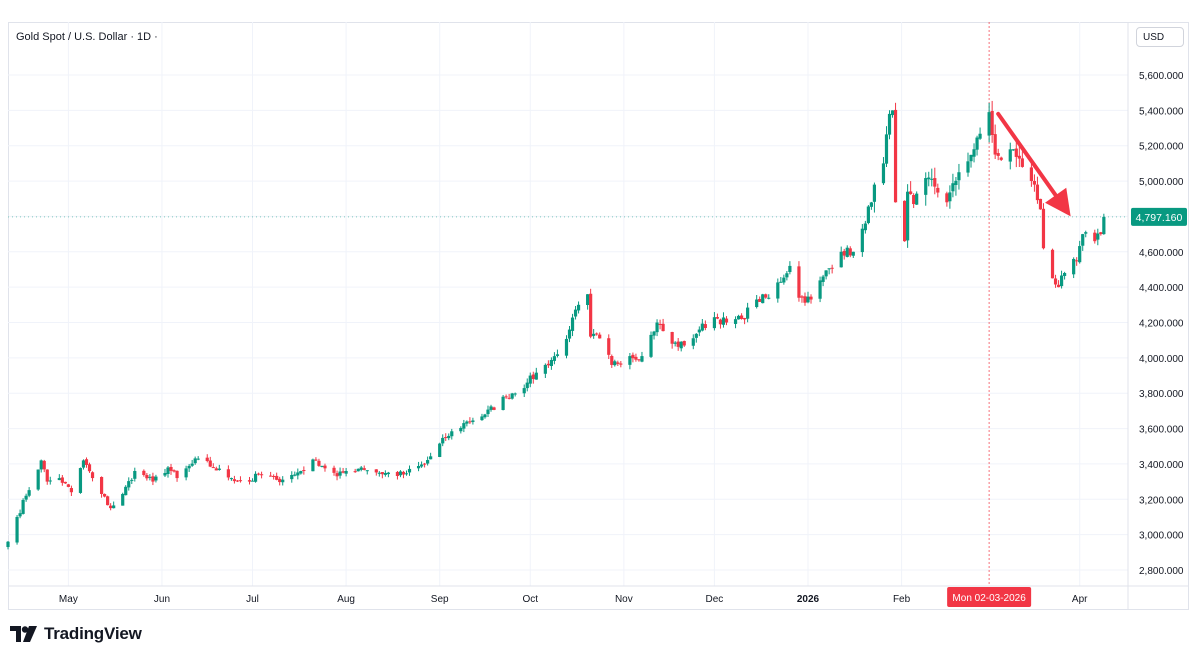 This screenshot has width=1200, height=659. What do you see at coordinates (1161, 394) in the screenshot?
I see `y-tick-label: 3,800.000` at bounding box center [1161, 394].